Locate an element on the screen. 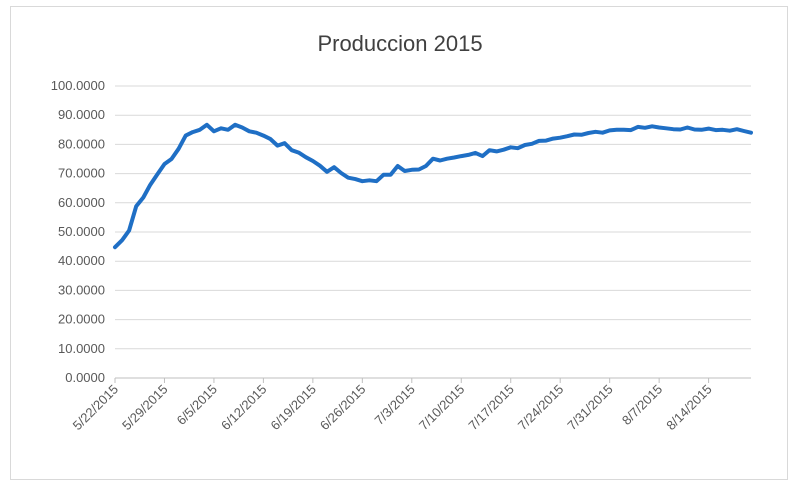 The image size is (800, 488). x-tick-label: 7/3/2015 is located at coordinates (395, 405).